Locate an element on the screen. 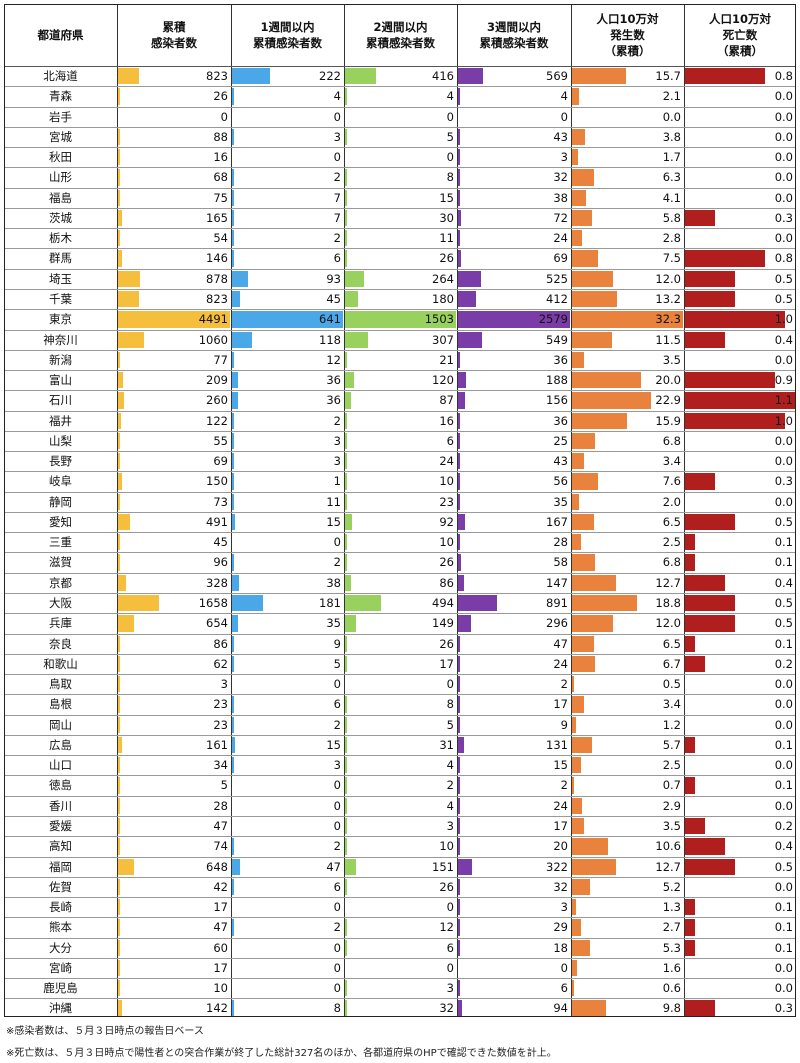 The image size is (800, 1063). week1-value: 181 is located at coordinates (330, 603).